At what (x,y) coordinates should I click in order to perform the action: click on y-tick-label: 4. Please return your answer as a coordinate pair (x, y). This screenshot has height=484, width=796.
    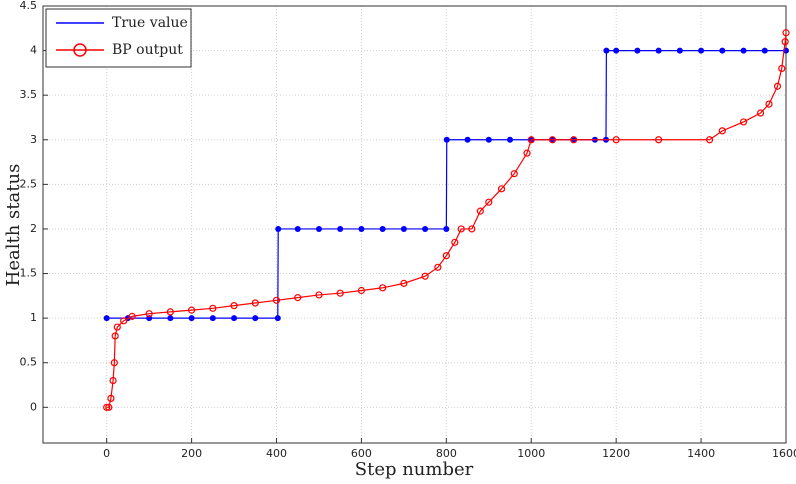
    Looking at the image, I should click on (33, 50).